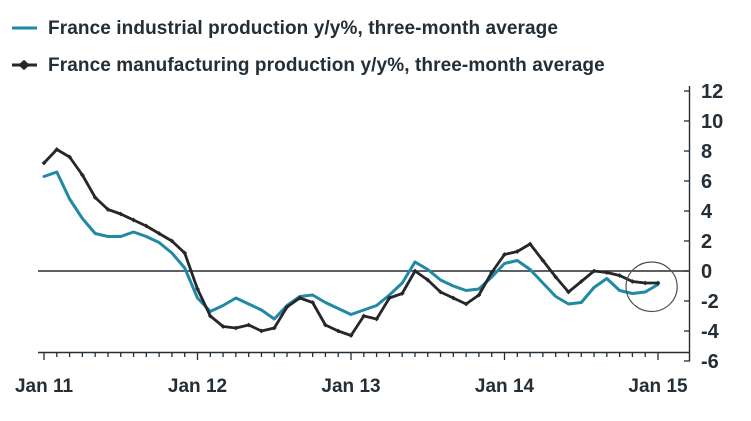 The height and width of the screenshot is (421, 751). I want to click on x-tick-label: Jan 12, so click(197, 386).